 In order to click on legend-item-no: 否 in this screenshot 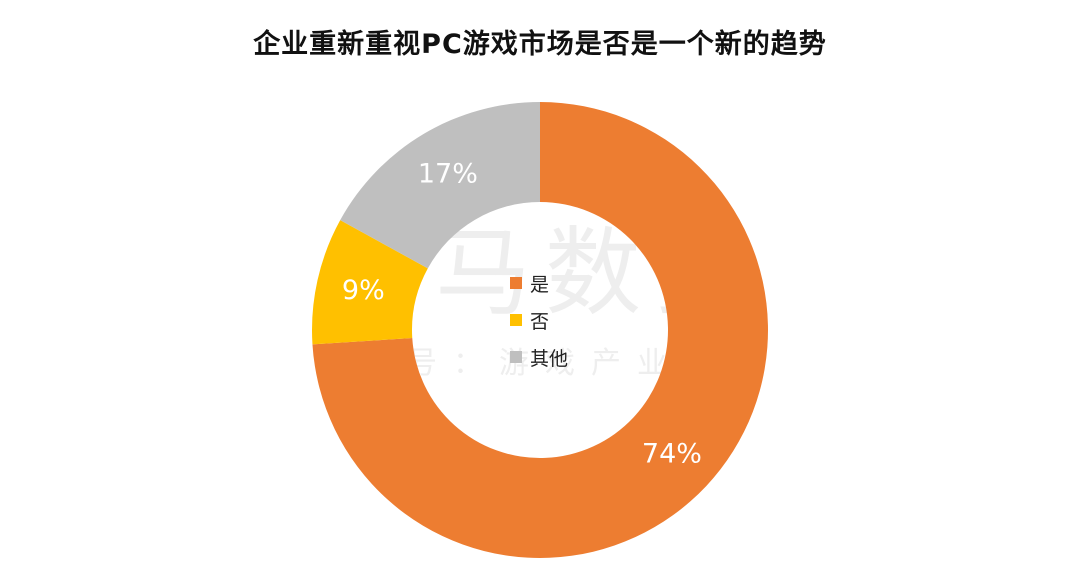, I will do `click(539, 320)`.